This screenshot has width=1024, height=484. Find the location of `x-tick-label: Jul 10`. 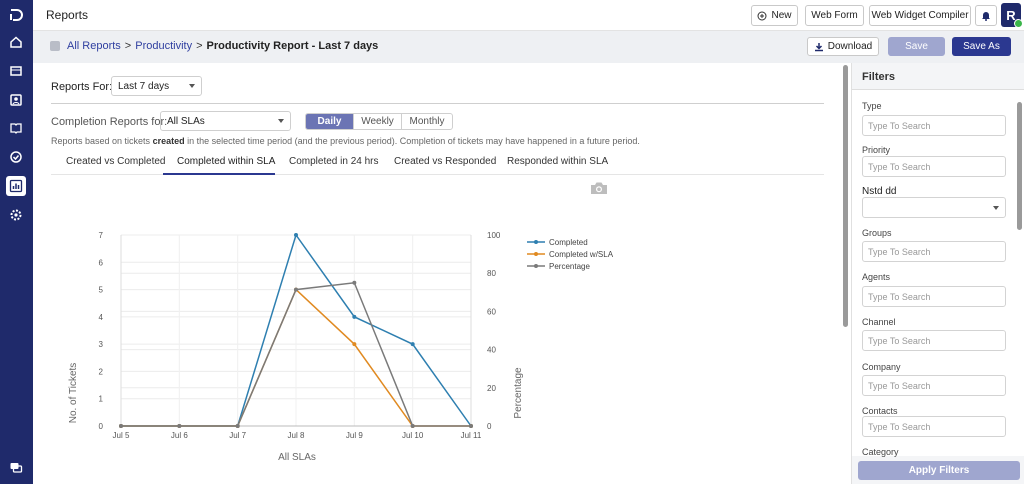

x-tick-label: Jul 10 is located at coordinates (413, 435).